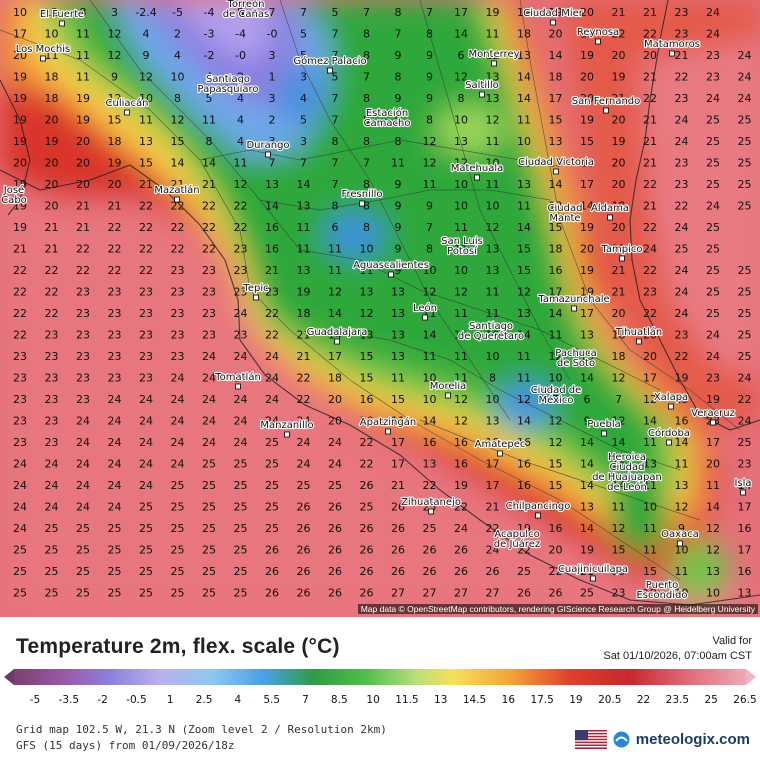 This screenshot has width=760, height=760. What do you see at coordinates (671, 400) in the screenshot?
I see `city-marker: Xalapa` at bounding box center [671, 400].